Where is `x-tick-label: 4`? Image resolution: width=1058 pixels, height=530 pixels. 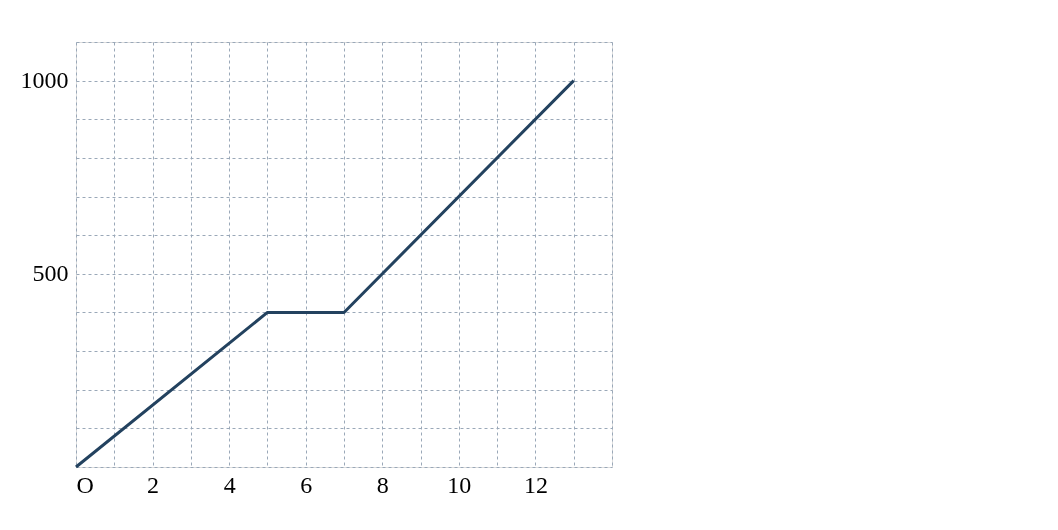
x-tick-label: 4 is located at coordinates (229, 484).